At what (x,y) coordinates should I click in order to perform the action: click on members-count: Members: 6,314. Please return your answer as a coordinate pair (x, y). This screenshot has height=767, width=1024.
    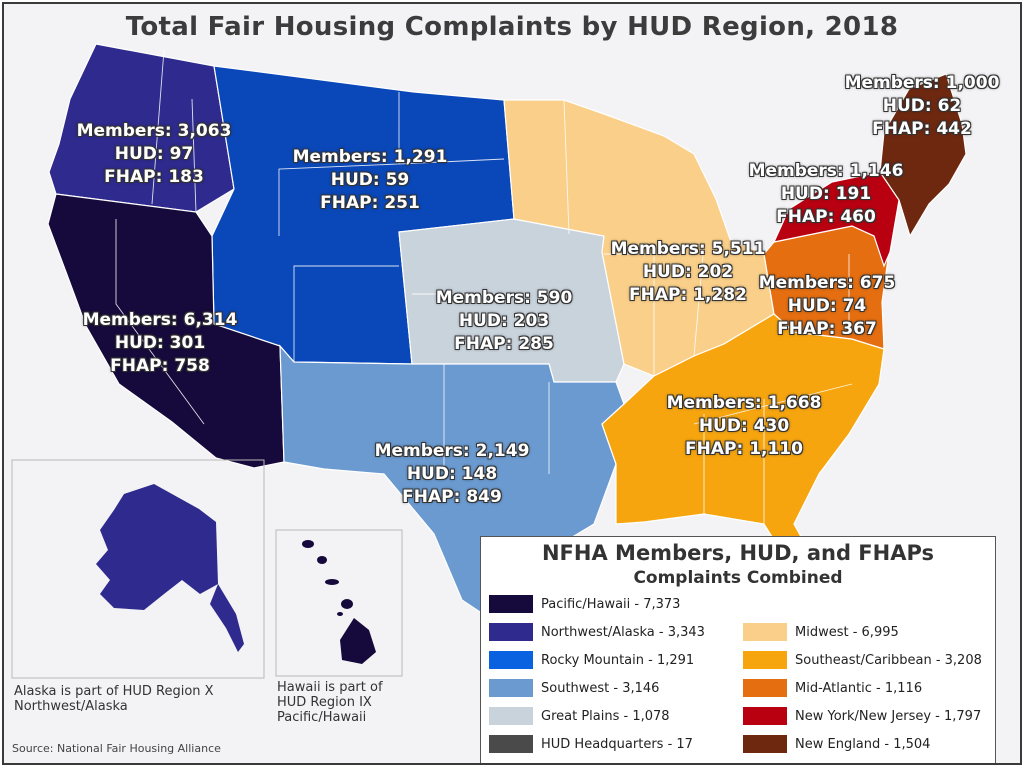
    Looking at the image, I should click on (160, 320).